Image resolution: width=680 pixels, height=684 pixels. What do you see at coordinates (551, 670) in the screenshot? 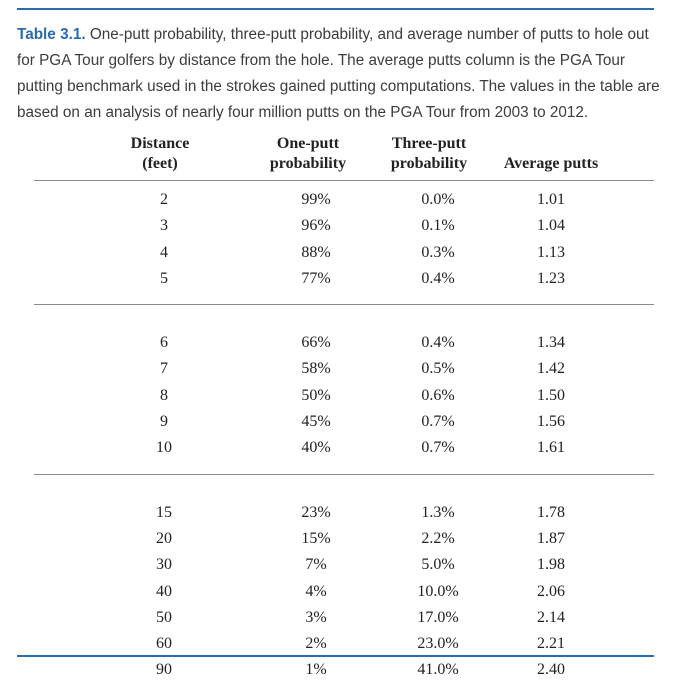
I see `average-putts-cell: 2.40` at bounding box center [551, 670].